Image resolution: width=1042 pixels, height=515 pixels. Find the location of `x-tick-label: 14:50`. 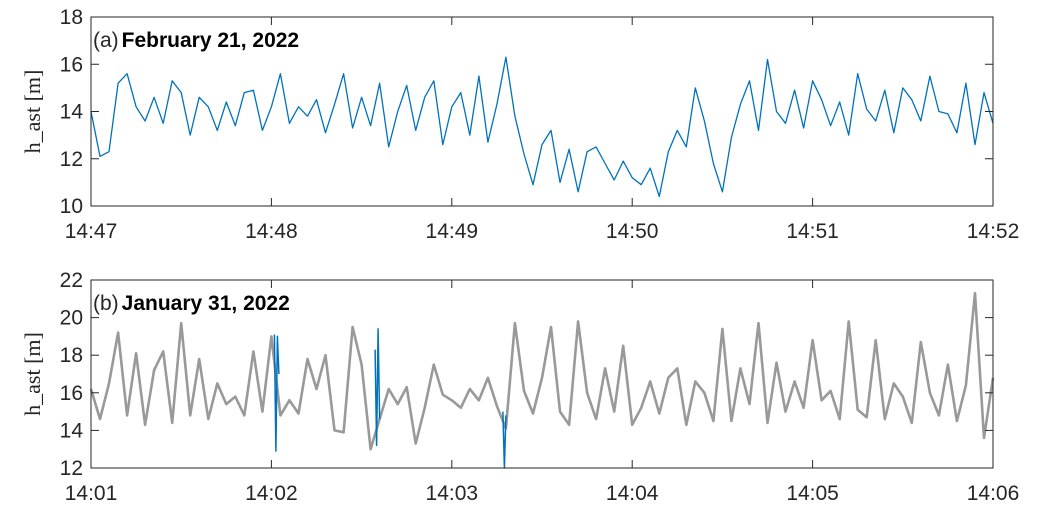

x-tick-label: 14:50 is located at coordinates (632, 231).